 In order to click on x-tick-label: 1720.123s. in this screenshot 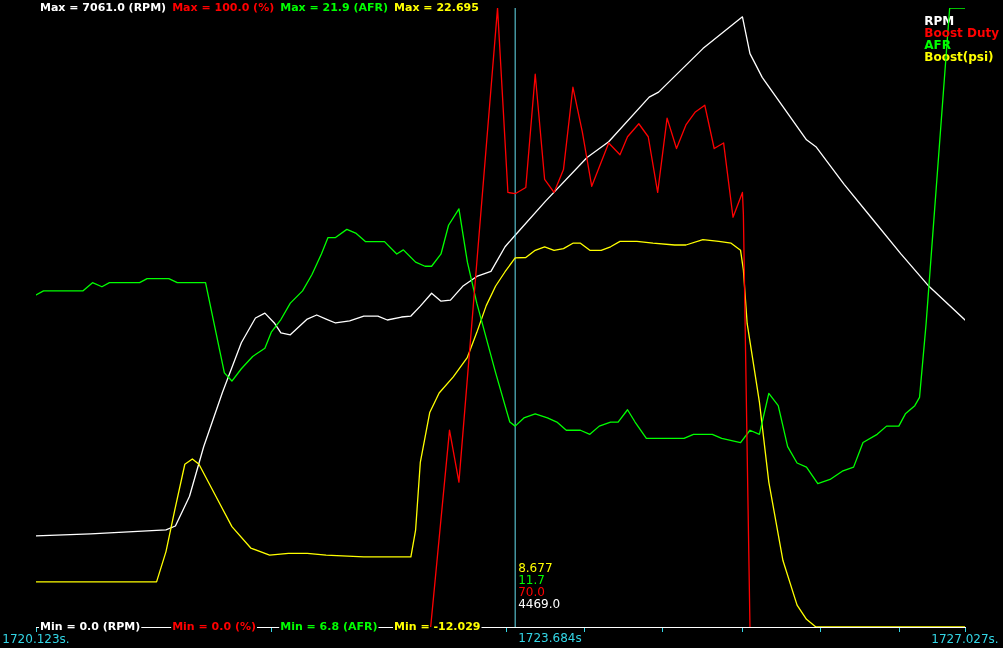, I will do `click(36, 639)`.